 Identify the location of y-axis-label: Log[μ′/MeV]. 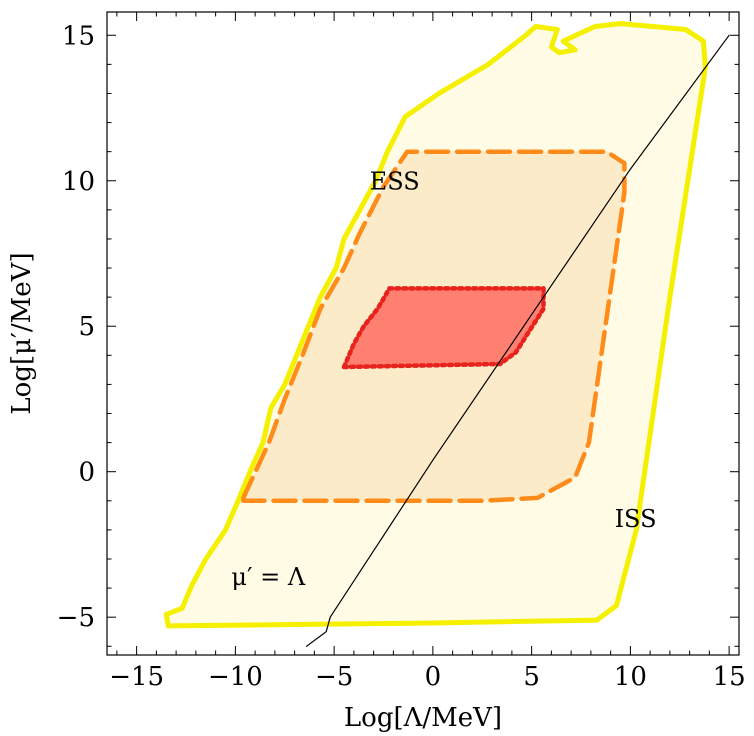
(22, 333).